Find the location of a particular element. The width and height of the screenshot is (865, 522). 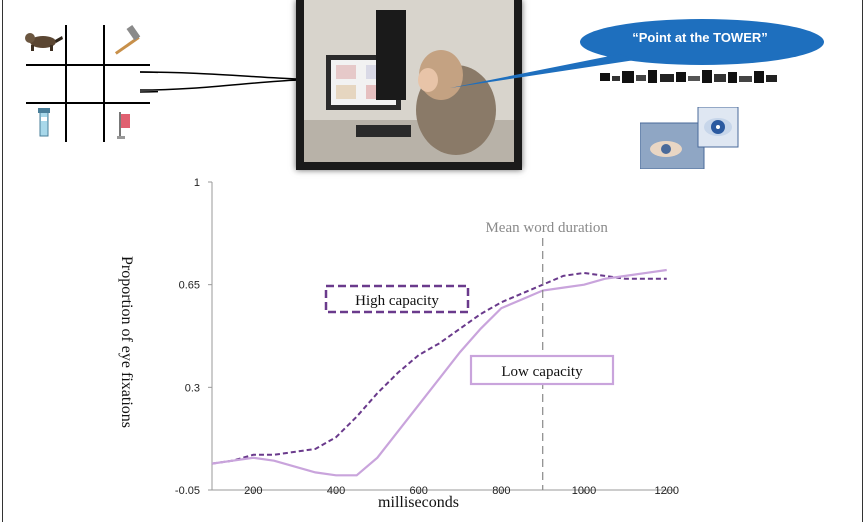

x-tick-label: 200 is located at coordinates (253, 491).